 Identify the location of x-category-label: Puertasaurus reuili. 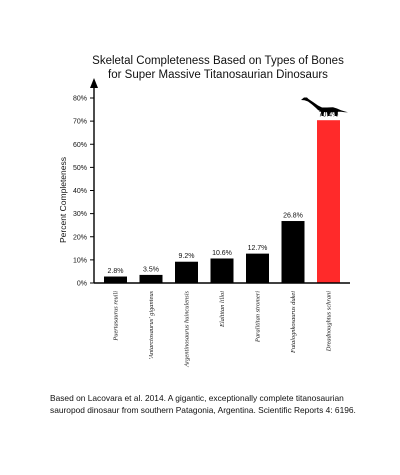
(116, 316).